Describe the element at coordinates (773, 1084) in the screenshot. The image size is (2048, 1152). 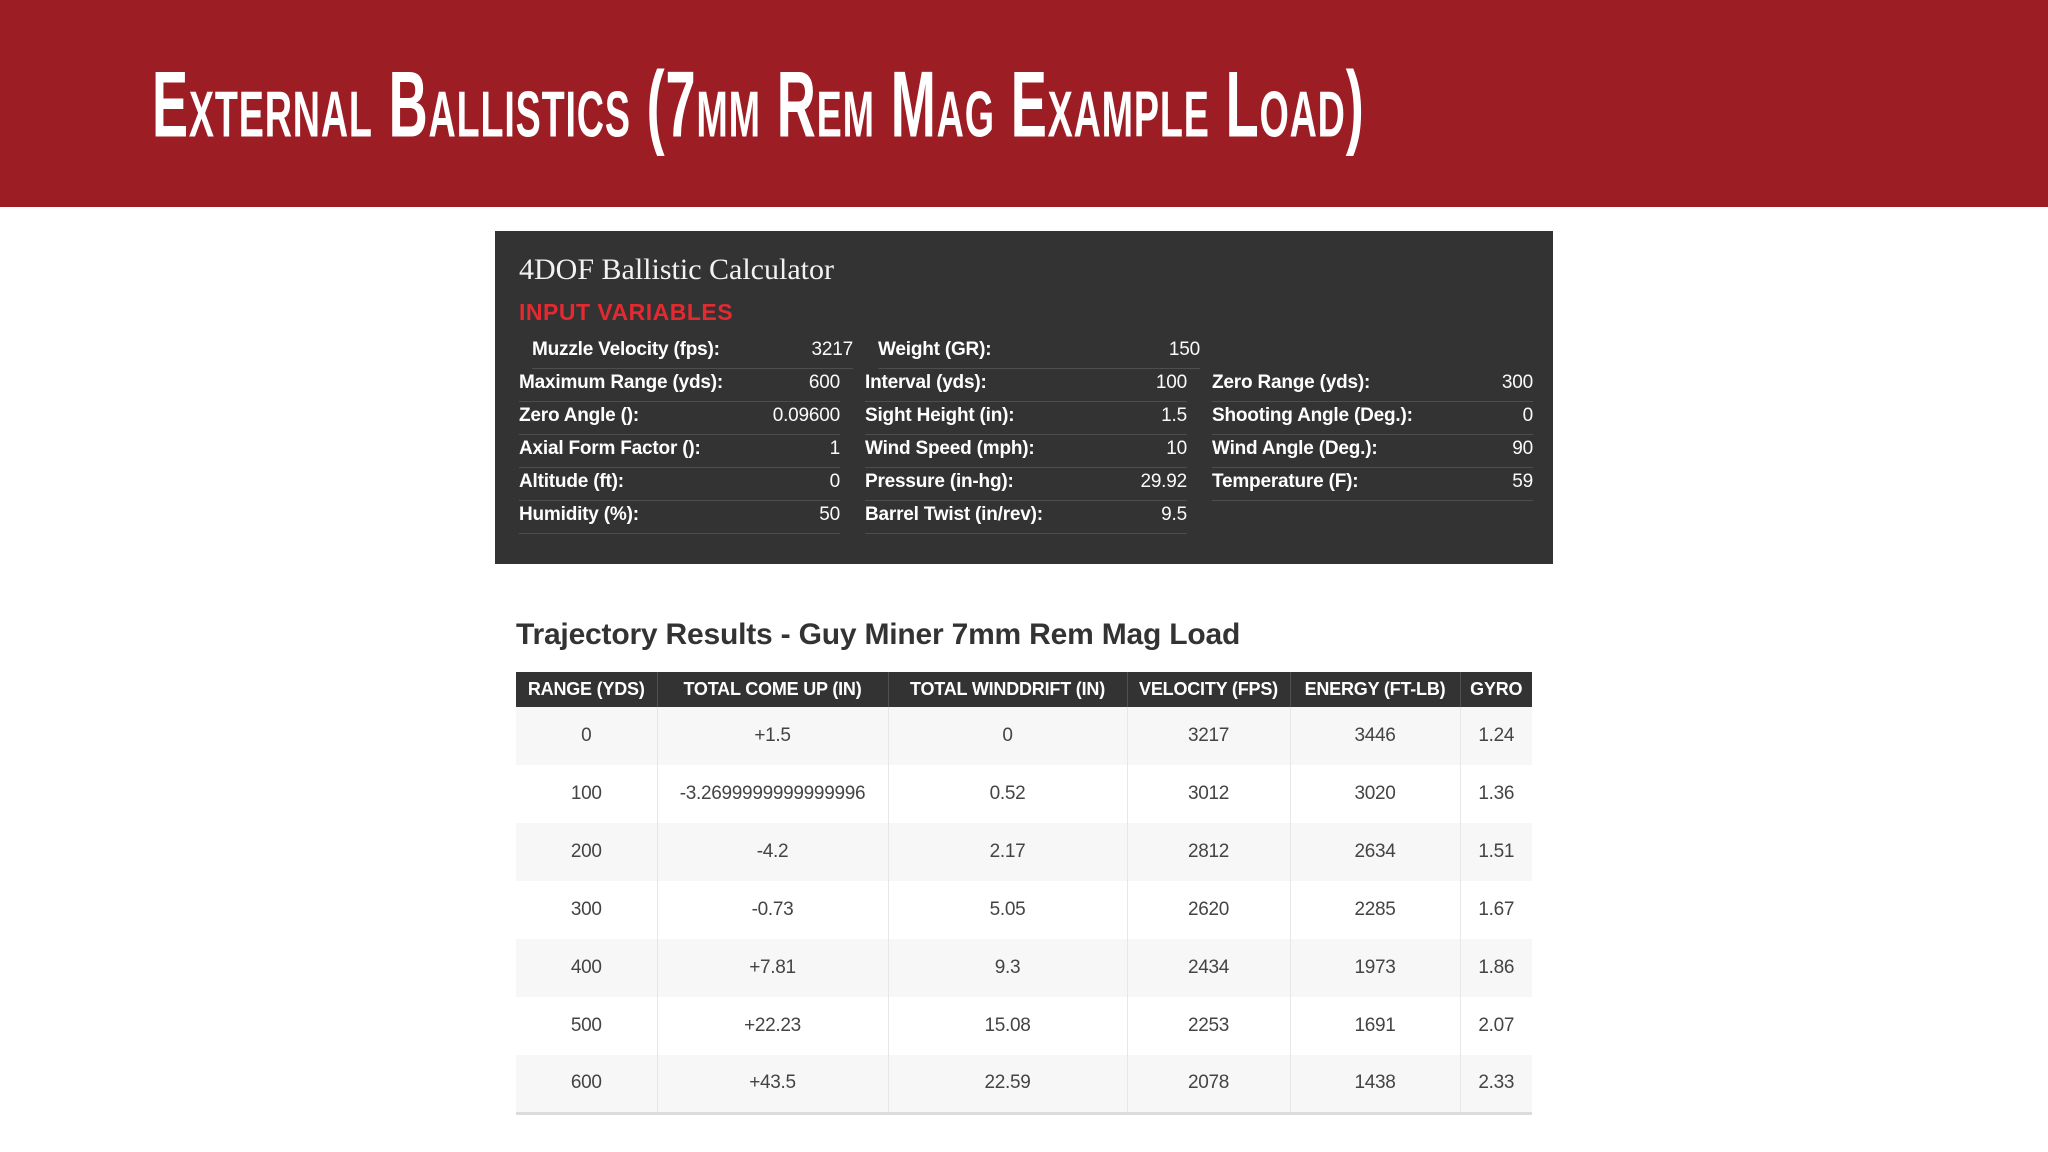
I see `table-cell: +43.5` at that location.